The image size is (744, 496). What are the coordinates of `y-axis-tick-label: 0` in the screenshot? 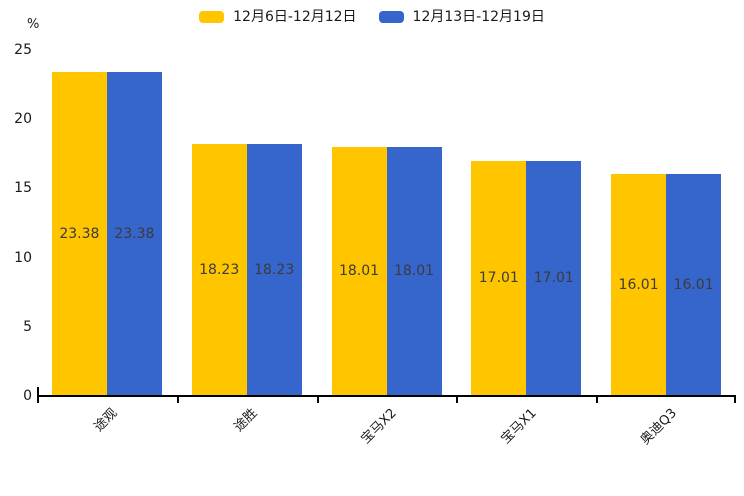 It's located at (27, 396).